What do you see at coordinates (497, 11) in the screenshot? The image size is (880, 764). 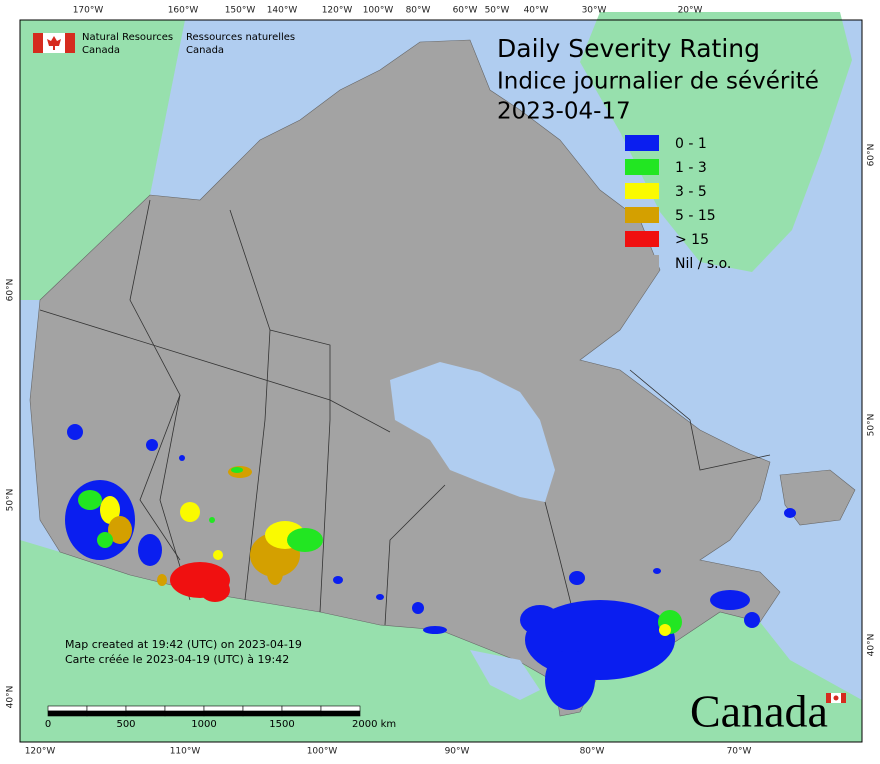 I see `longitude-label: 50°W` at bounding box center [497, 11].